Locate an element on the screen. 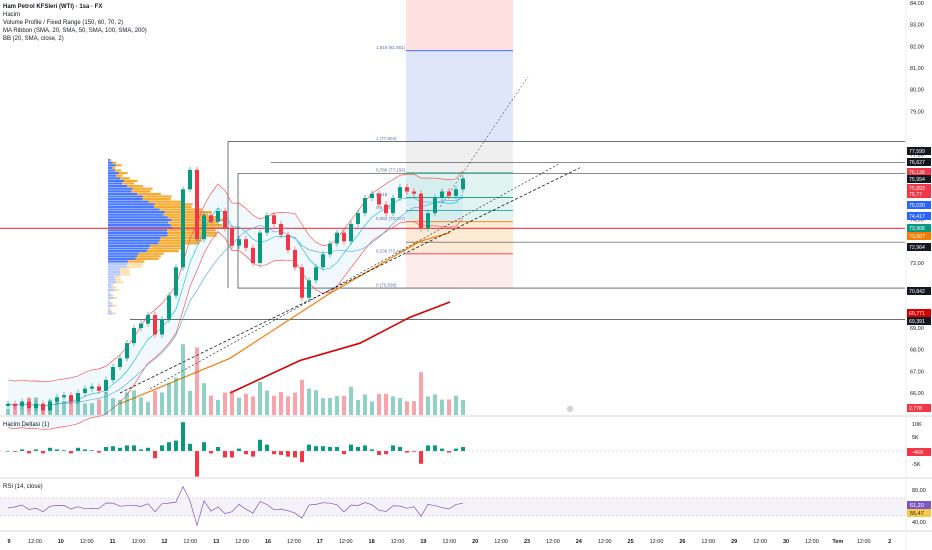 This screenshot has width=932, height=550. x-tick-label: 12:00 is located at coordinates (294, 542).